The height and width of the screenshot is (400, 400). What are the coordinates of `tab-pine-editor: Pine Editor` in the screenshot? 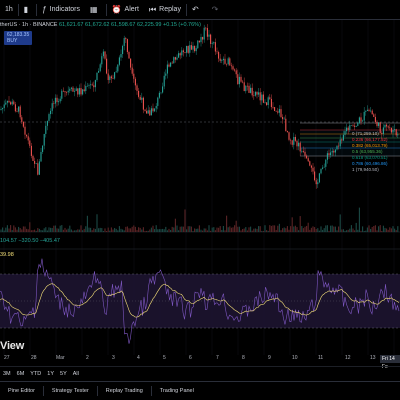 It's located at (21, 391).